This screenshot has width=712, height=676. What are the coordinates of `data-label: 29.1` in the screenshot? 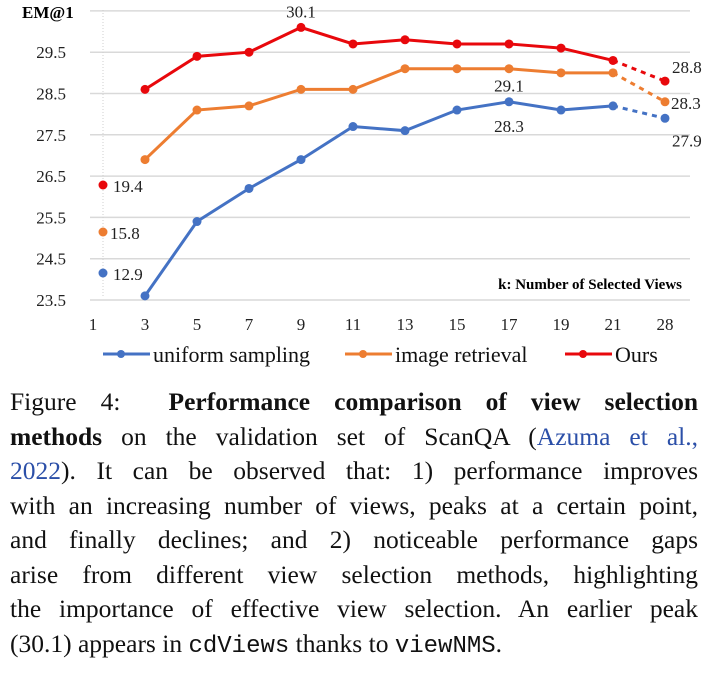 It's located at (509, 86).